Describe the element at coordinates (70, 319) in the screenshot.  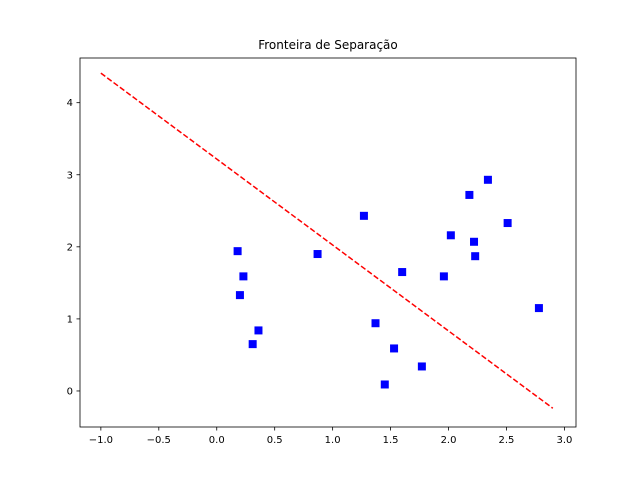
I see `y-tick-label: 1` at that location.